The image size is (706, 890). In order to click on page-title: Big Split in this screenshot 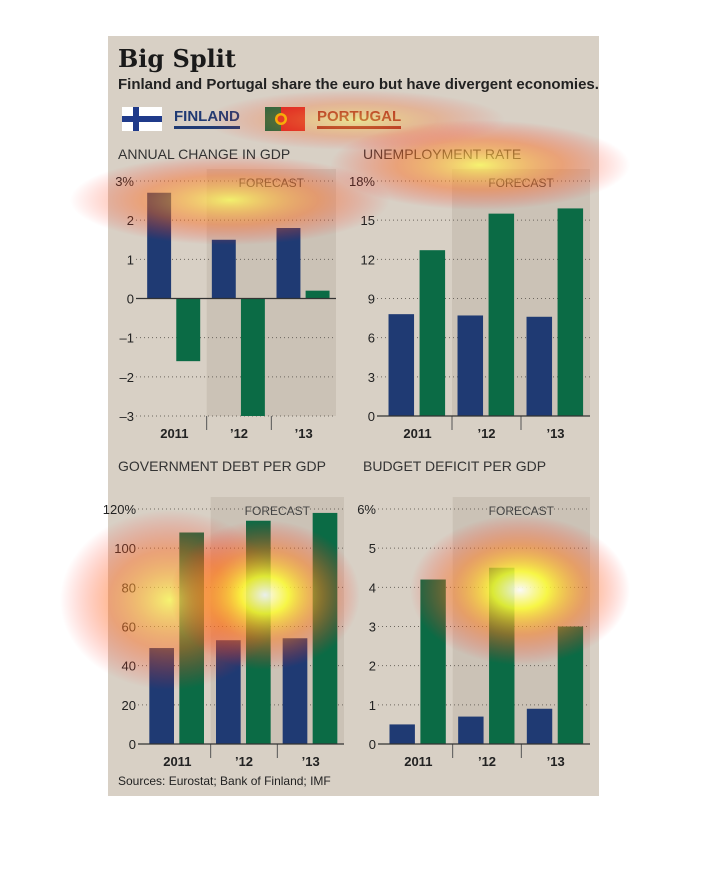, I will do `click(177, 58)`.